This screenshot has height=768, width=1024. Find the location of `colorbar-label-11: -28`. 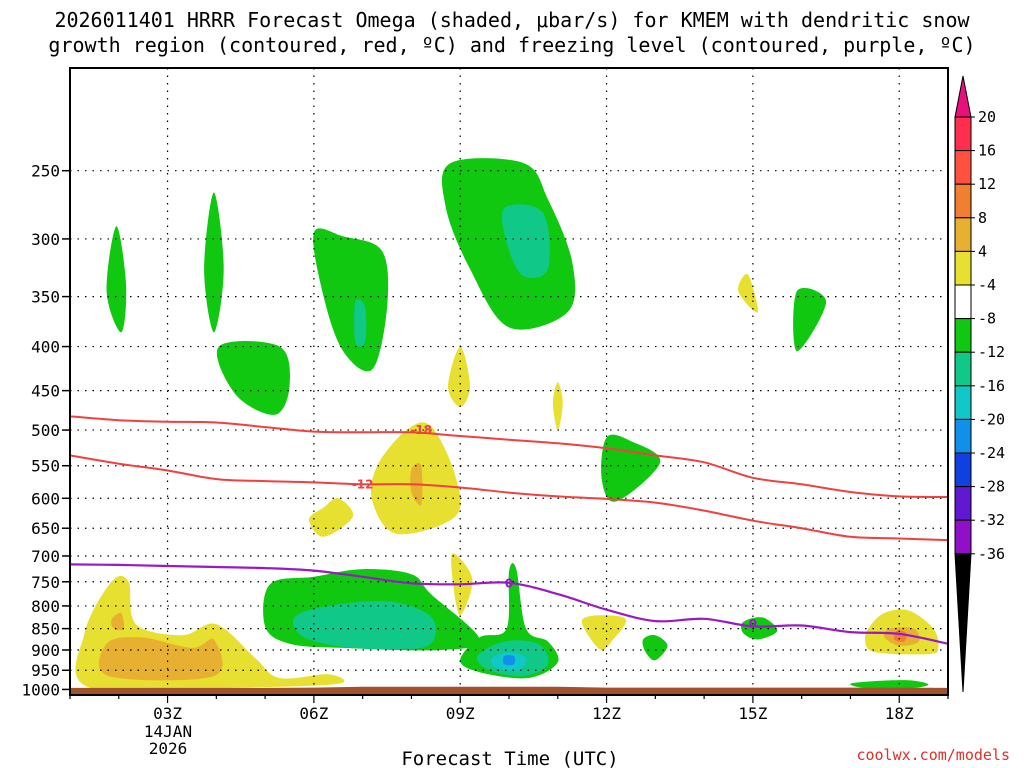

colorbar-label-11: -28 is located at coordinates (991, 487).